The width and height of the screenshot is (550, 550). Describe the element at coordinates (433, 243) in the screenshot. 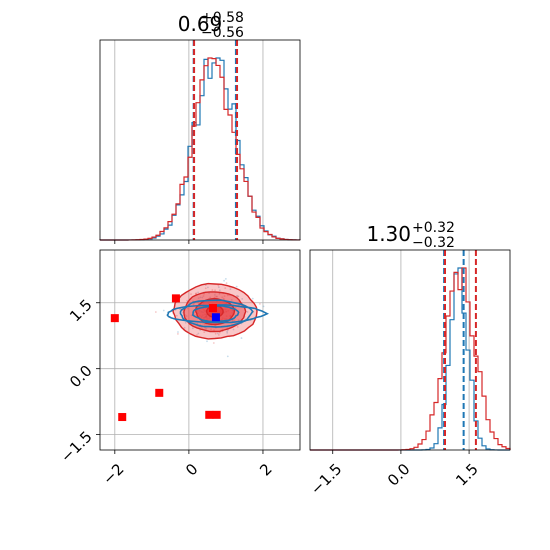

I see `hist-param2-title-minus: −0.32` at that location.